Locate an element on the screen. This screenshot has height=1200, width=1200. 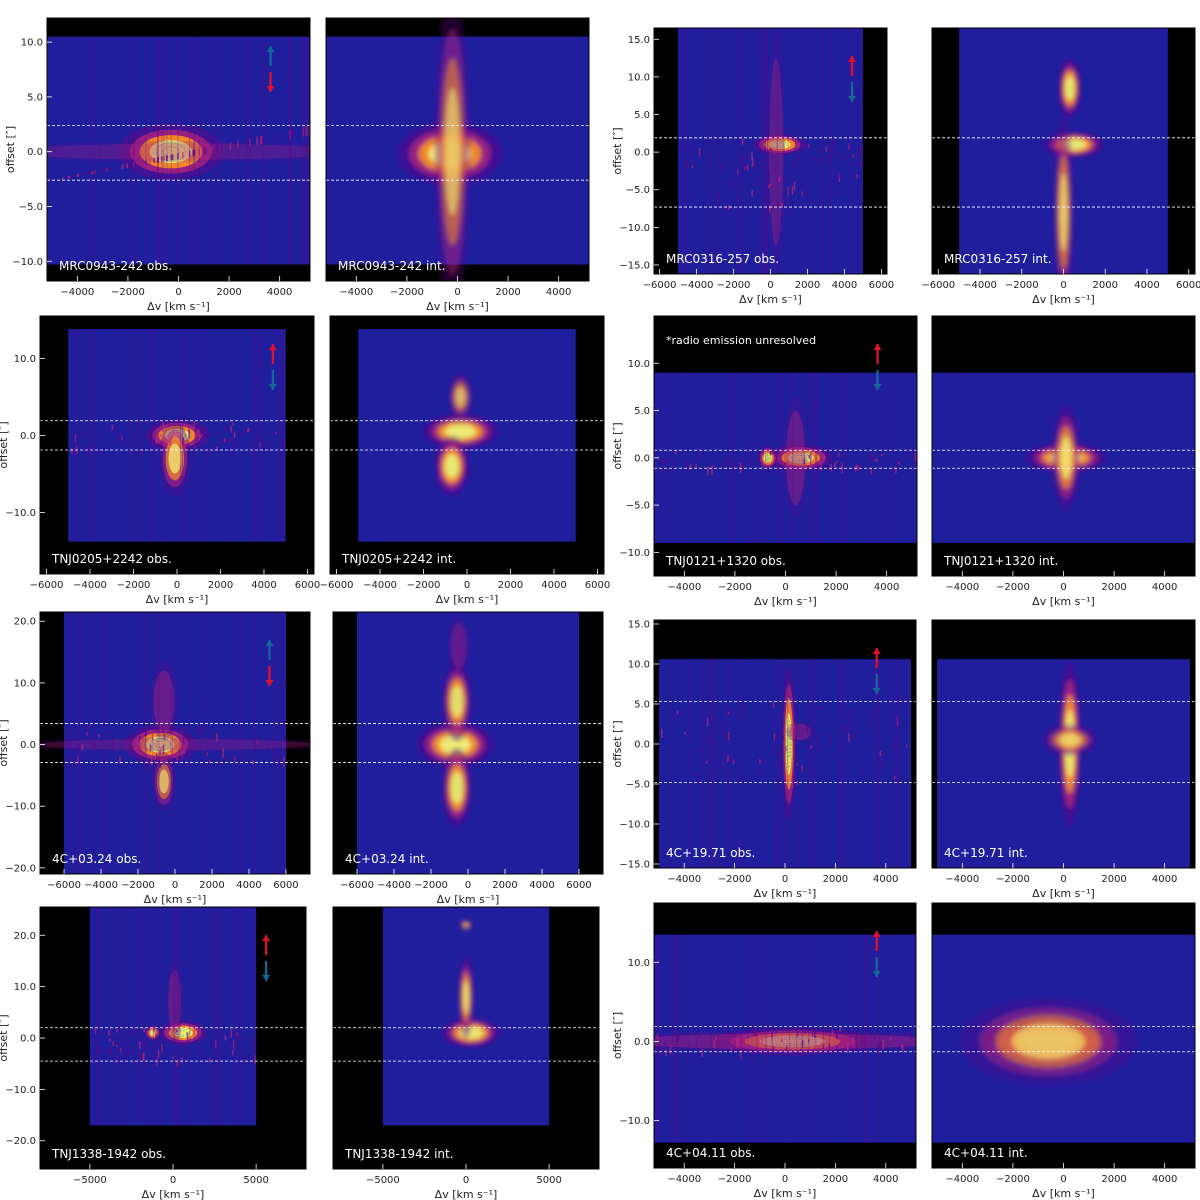
emission-blob is located at coordinates (800, 732).